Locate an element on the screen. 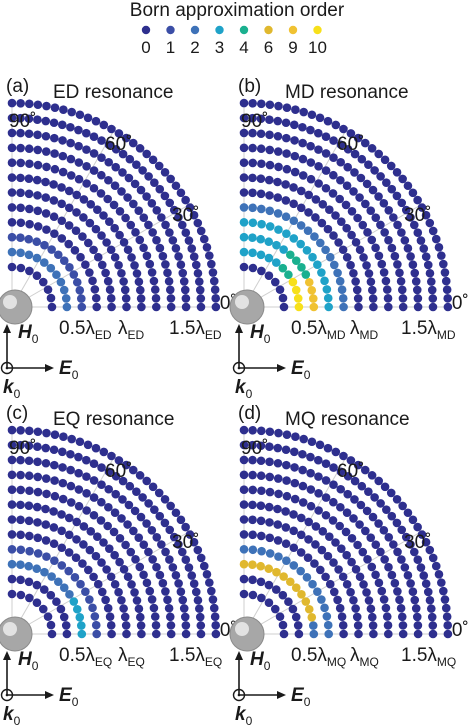  h-axis-arrow is located at coordinates (7, 655).